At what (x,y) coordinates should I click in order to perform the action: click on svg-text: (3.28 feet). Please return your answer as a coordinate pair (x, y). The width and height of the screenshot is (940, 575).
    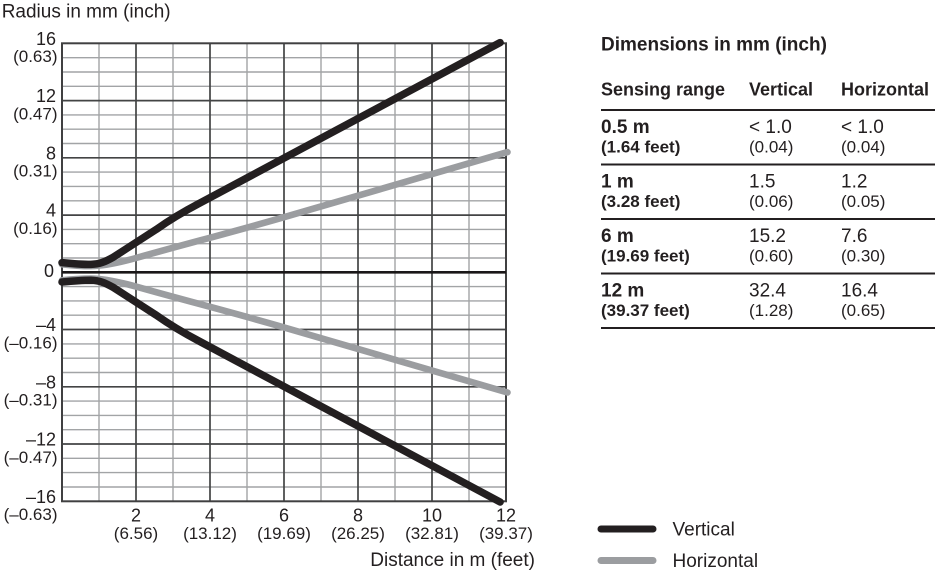
    Looking at the image, I should click on (640, 201).